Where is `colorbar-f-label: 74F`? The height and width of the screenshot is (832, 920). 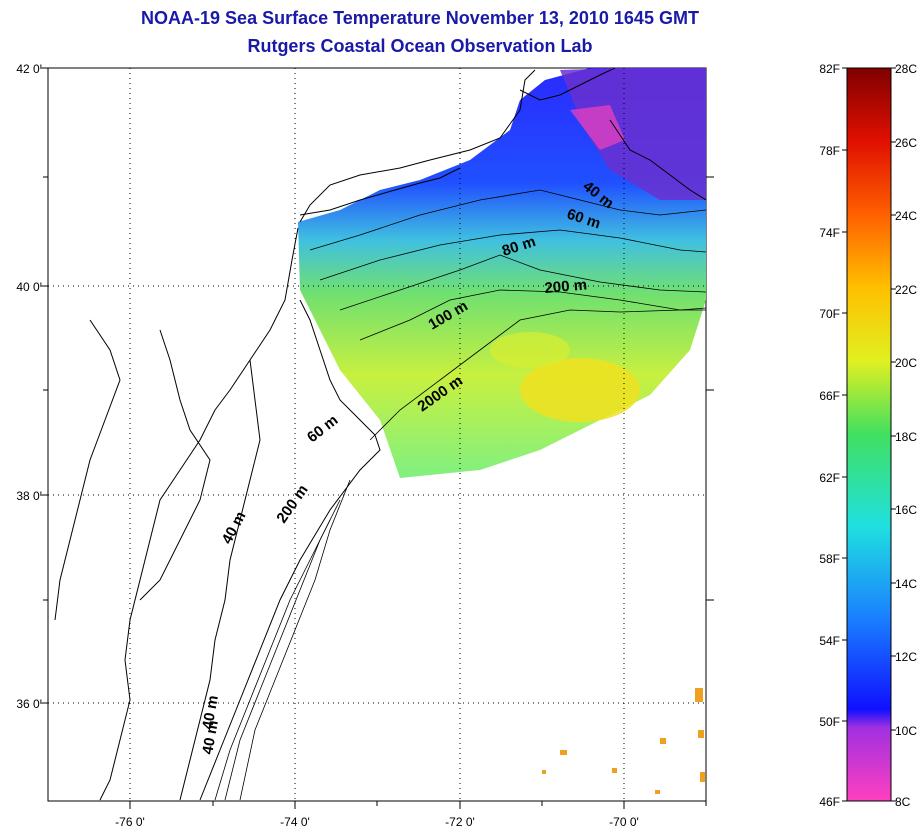 colorbar-f-label: 74F is located at coordinates (829, 233).